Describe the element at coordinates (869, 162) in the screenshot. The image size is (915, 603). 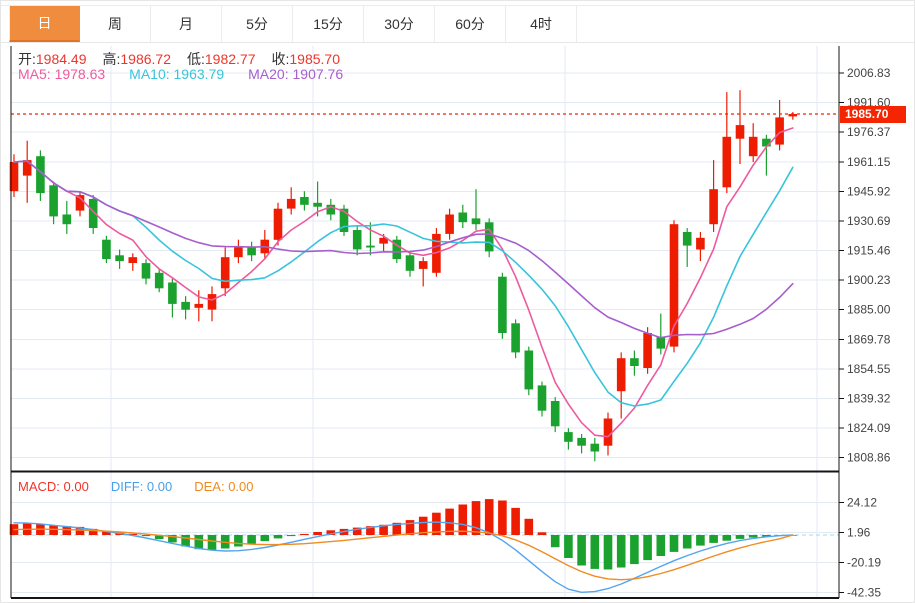
I see `price-axis-label: 1961.15` at that location.